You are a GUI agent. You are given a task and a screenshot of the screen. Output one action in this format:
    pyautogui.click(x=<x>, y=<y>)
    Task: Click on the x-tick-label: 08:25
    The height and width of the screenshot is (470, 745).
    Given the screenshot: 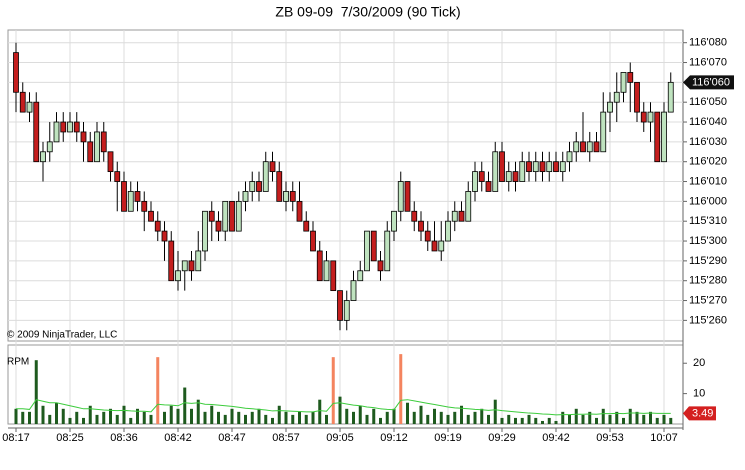 What is the action you would take?
    pyautogui.click(x=70, y=438)
    